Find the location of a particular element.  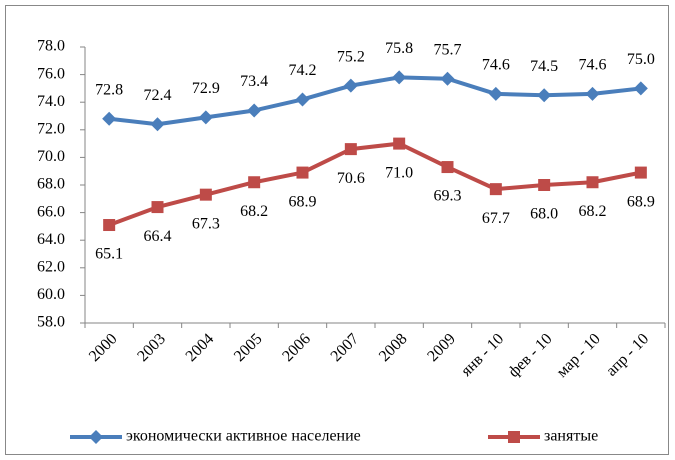

y-tick-label: 62.0 is located at coordinates (51, 266).